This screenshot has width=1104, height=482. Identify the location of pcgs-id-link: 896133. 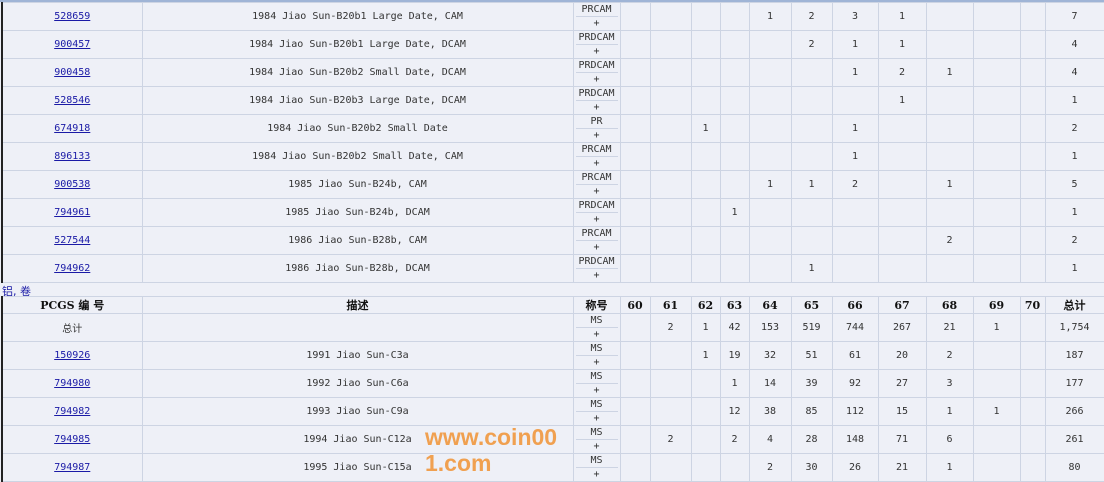
(72, 156).